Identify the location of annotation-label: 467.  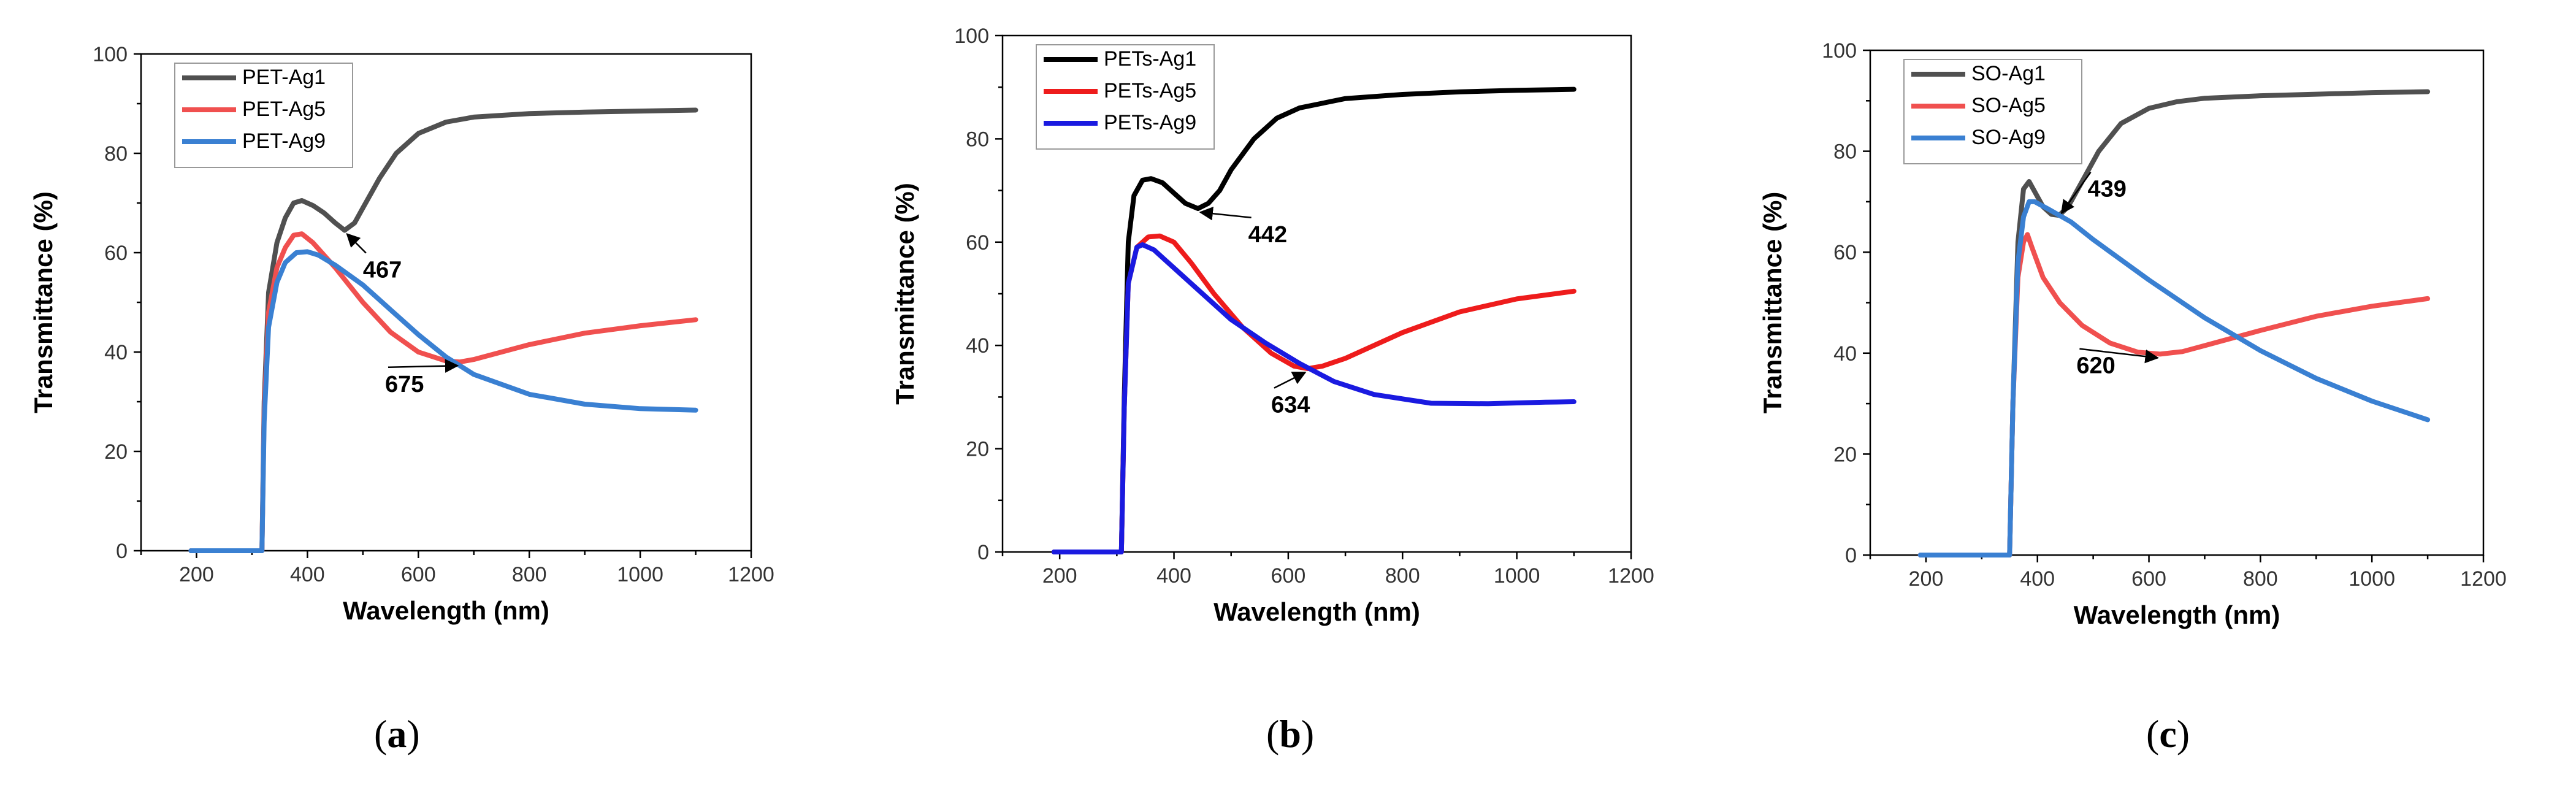
(382, 270).